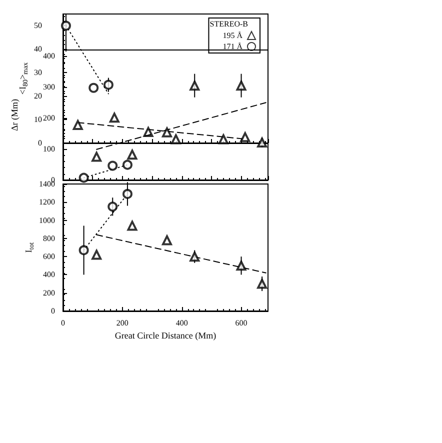 The width and height of the screenshot is (442, 443). Describe the element at coordinates (49, 238) in the screenshot. I see `y-tick-label: 800` at that location.